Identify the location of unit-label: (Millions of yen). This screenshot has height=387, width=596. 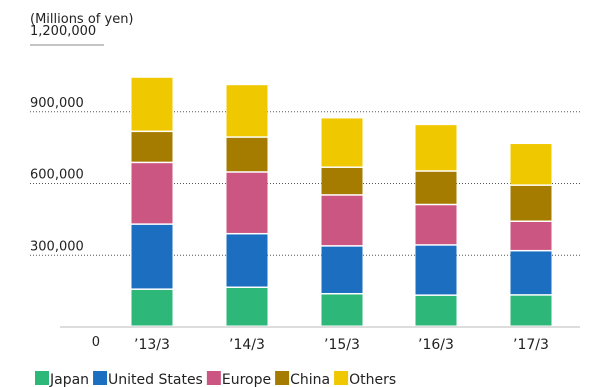
(82, 19).